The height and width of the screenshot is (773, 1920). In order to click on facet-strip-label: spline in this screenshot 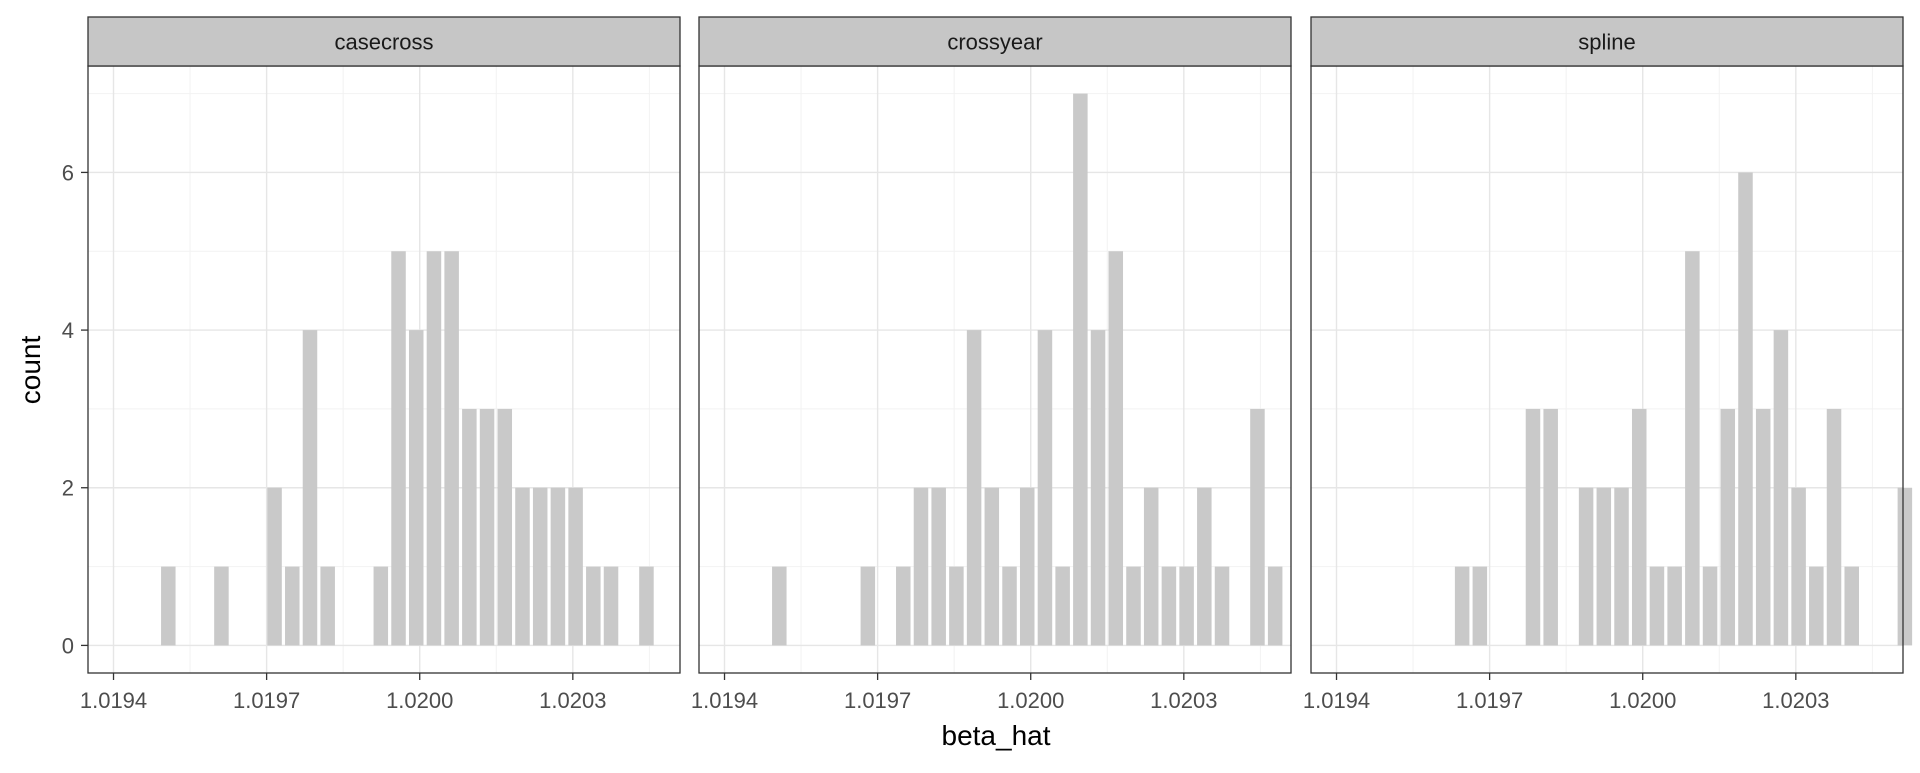, I will do `click(1606, 42)`.